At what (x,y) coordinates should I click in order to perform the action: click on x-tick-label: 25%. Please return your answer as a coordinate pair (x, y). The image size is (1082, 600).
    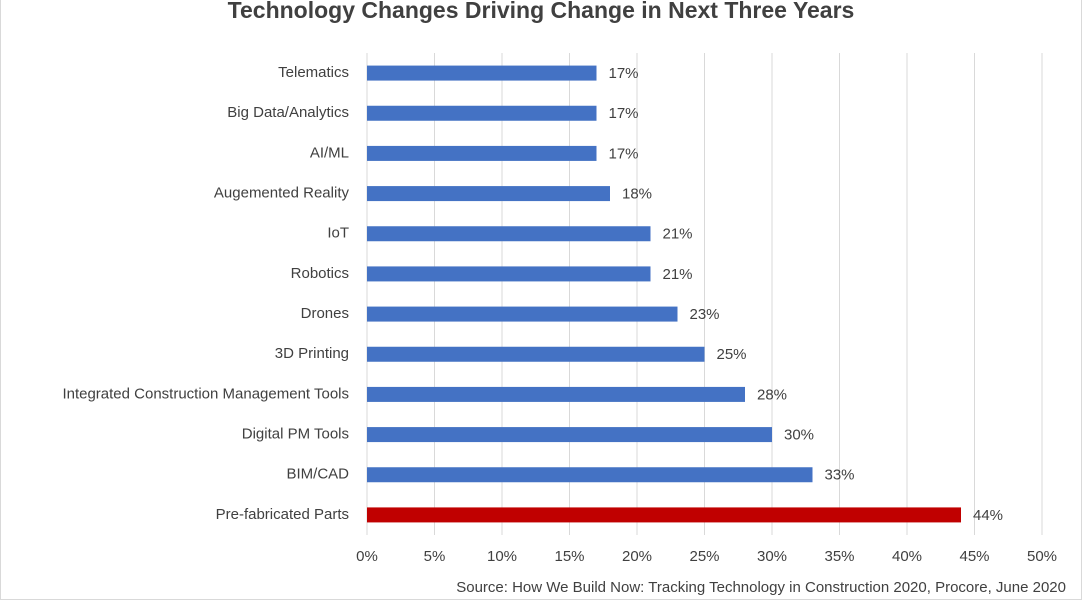
    Looking at the image, I should click on (704, 556).